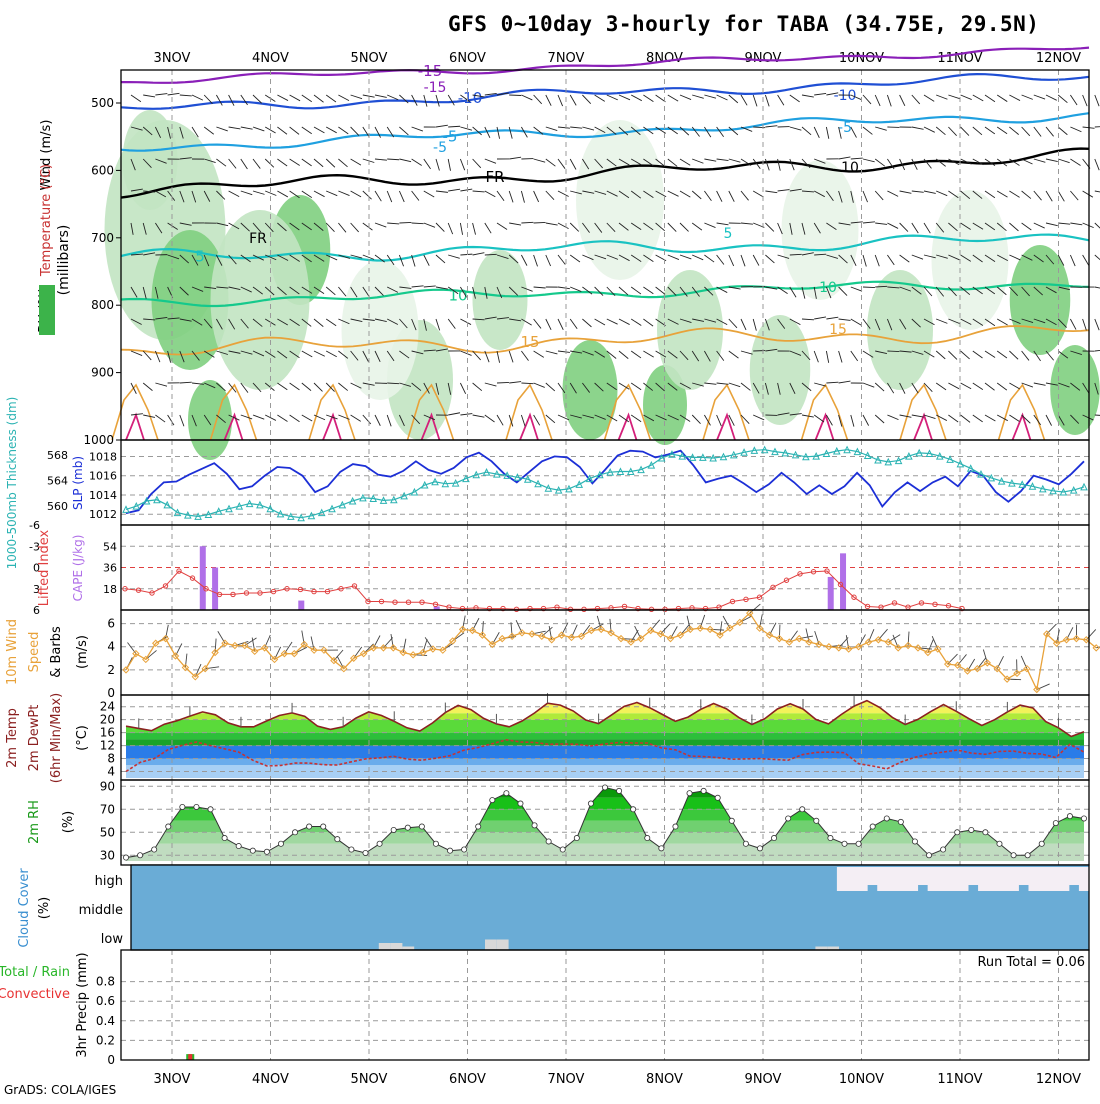 The image size is (1100, 1104). What do you see at coordinates (107, 809) in the screenshot?
I see `rh-tick-70: 70` at bounding box center [107, 809].